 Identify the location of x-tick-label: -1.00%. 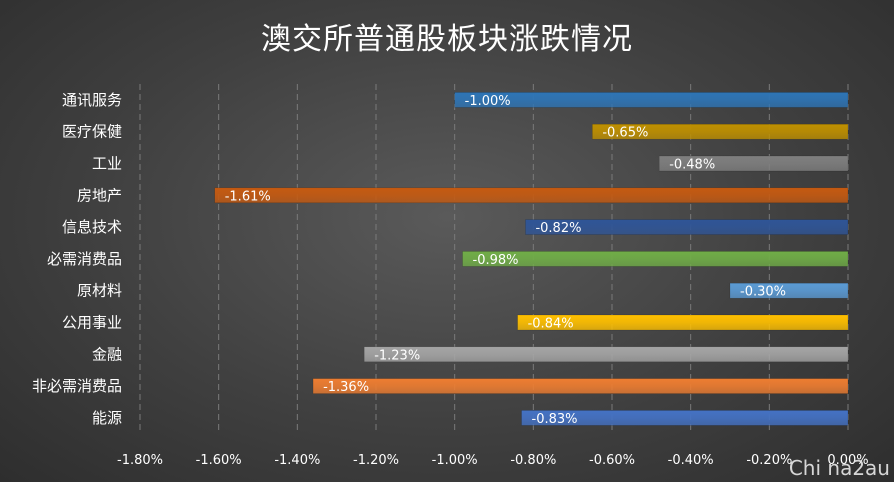
(455, 460).